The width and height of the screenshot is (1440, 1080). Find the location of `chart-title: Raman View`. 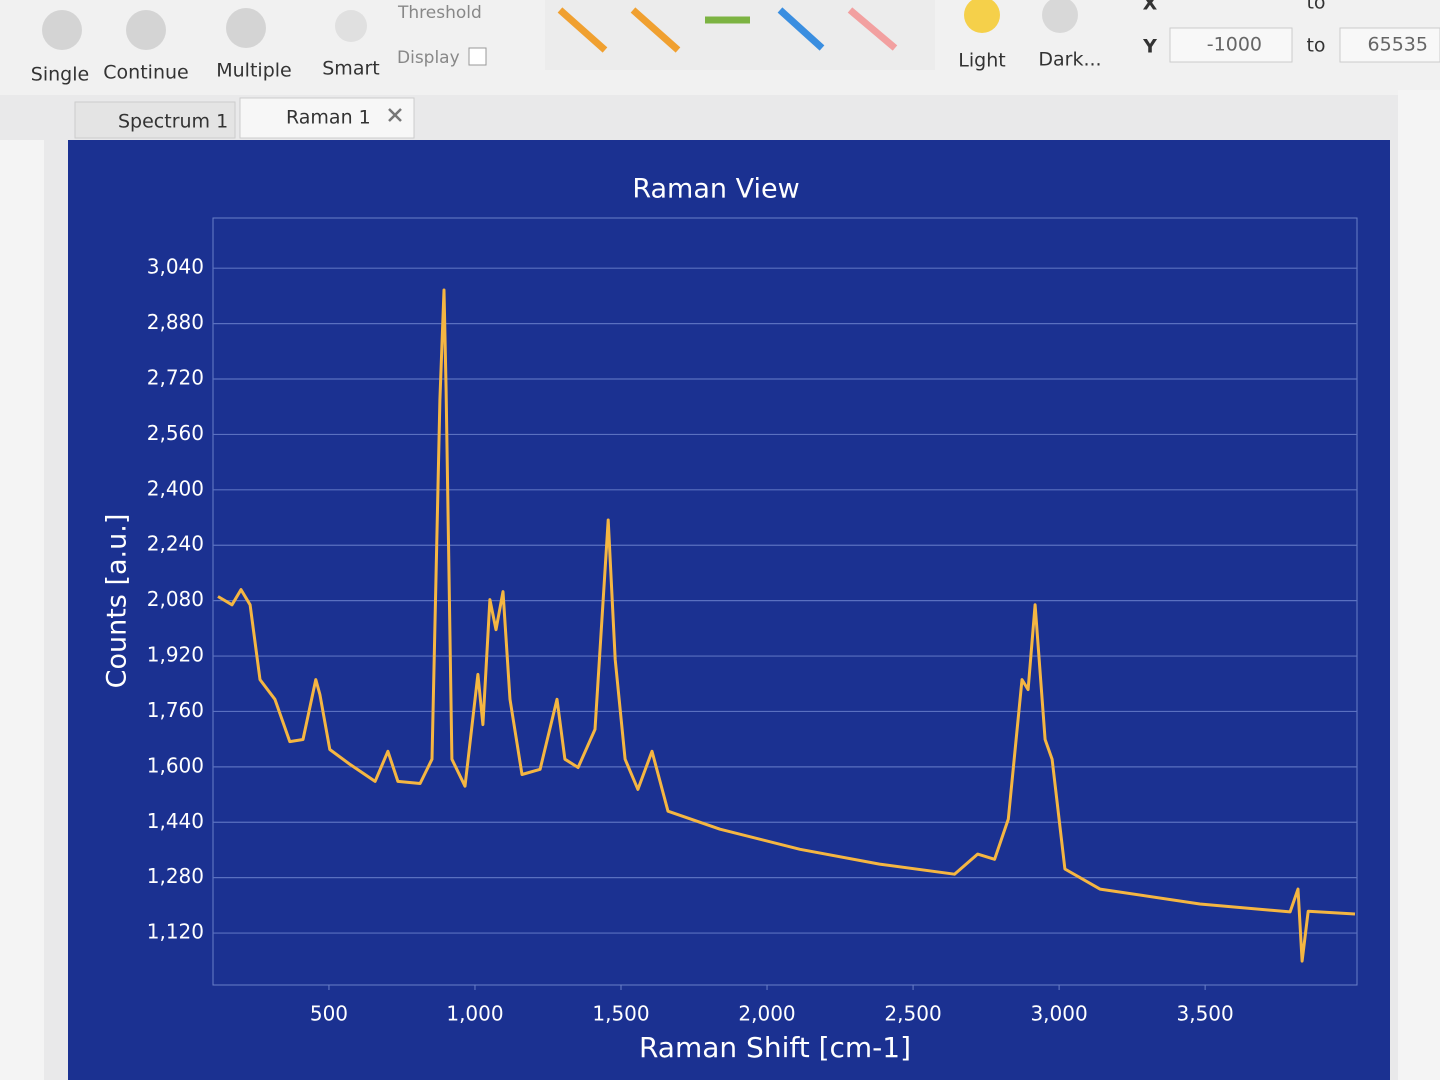

chart-title: Raman View is located at coordinates (715, 189).